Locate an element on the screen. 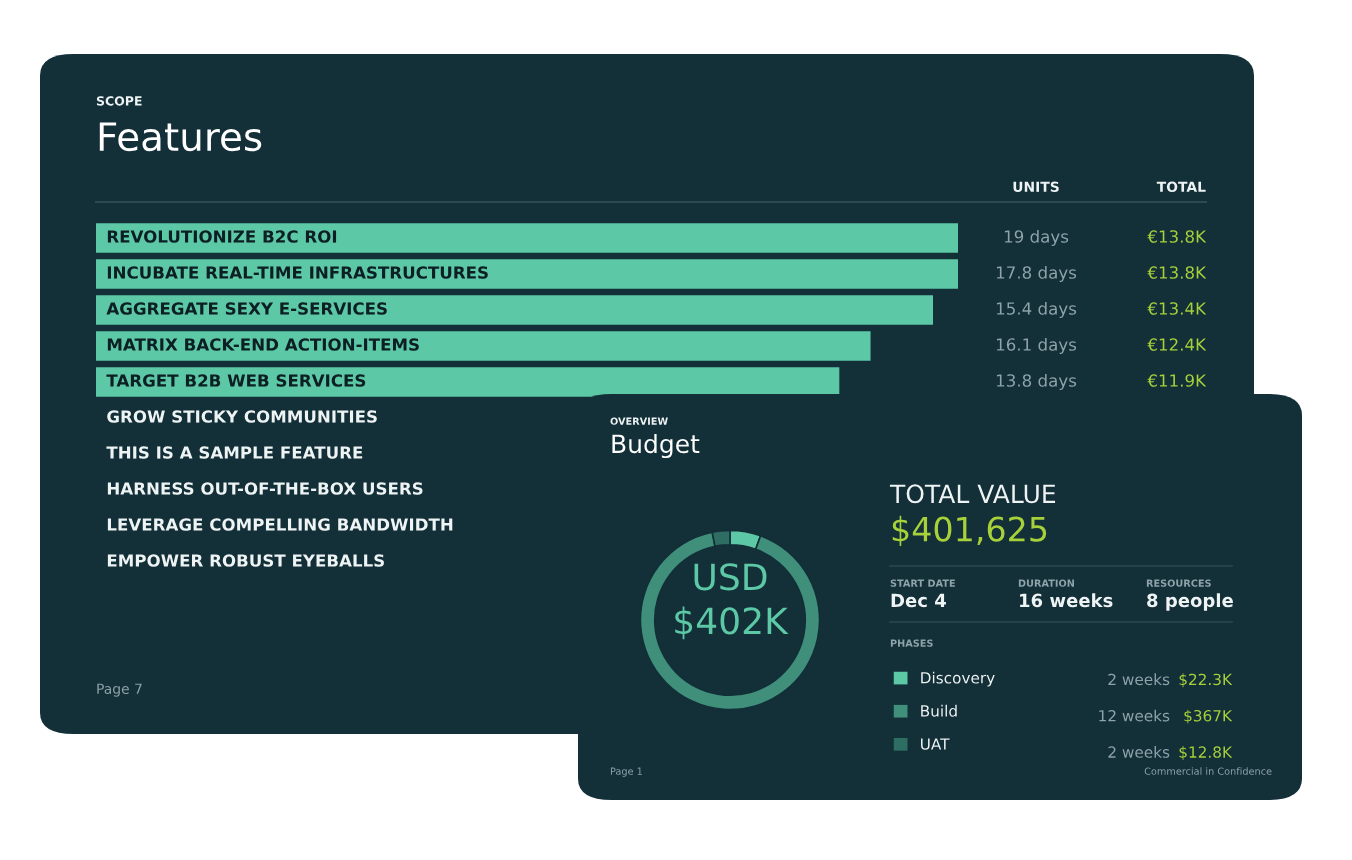  text: Dec 4 is located at coordinates (918, 600).